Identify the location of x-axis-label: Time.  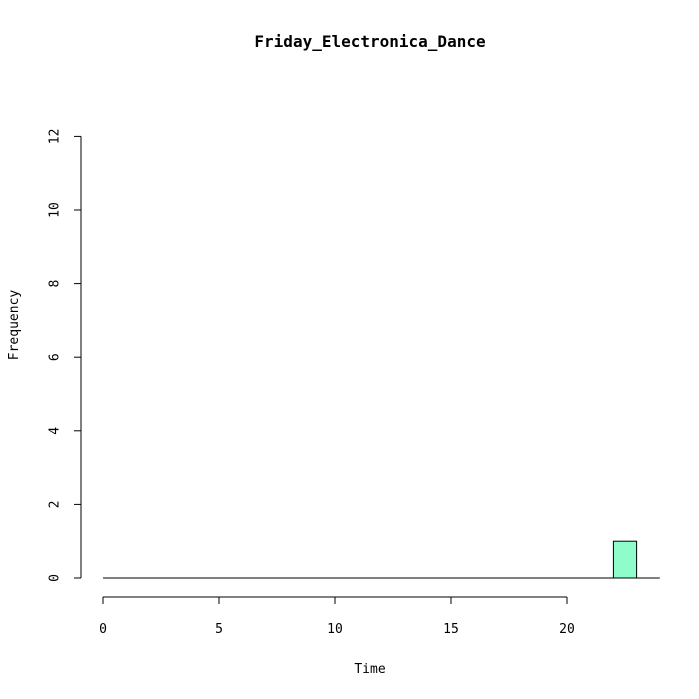
(369, 669).